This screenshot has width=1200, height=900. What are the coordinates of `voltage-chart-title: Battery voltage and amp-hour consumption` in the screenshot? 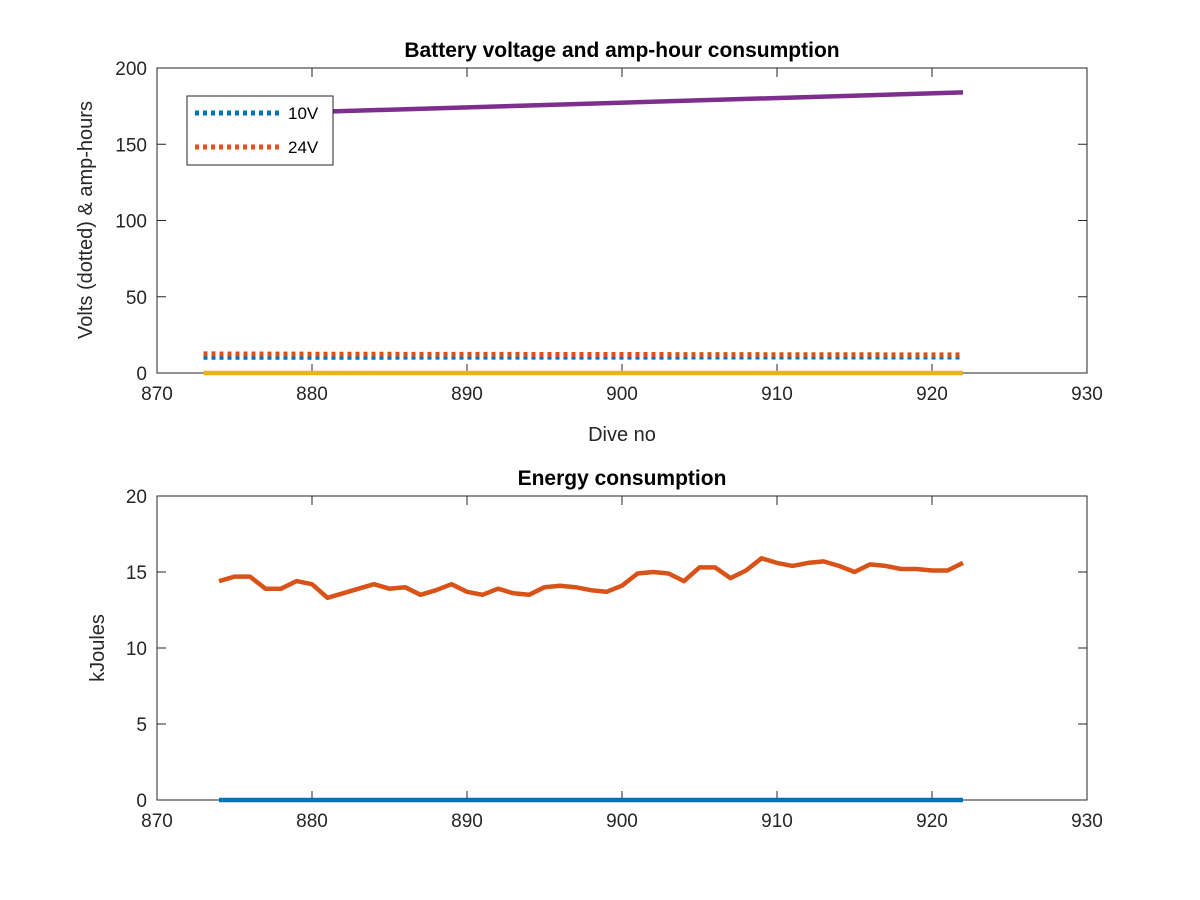 It's located at (621, 50).